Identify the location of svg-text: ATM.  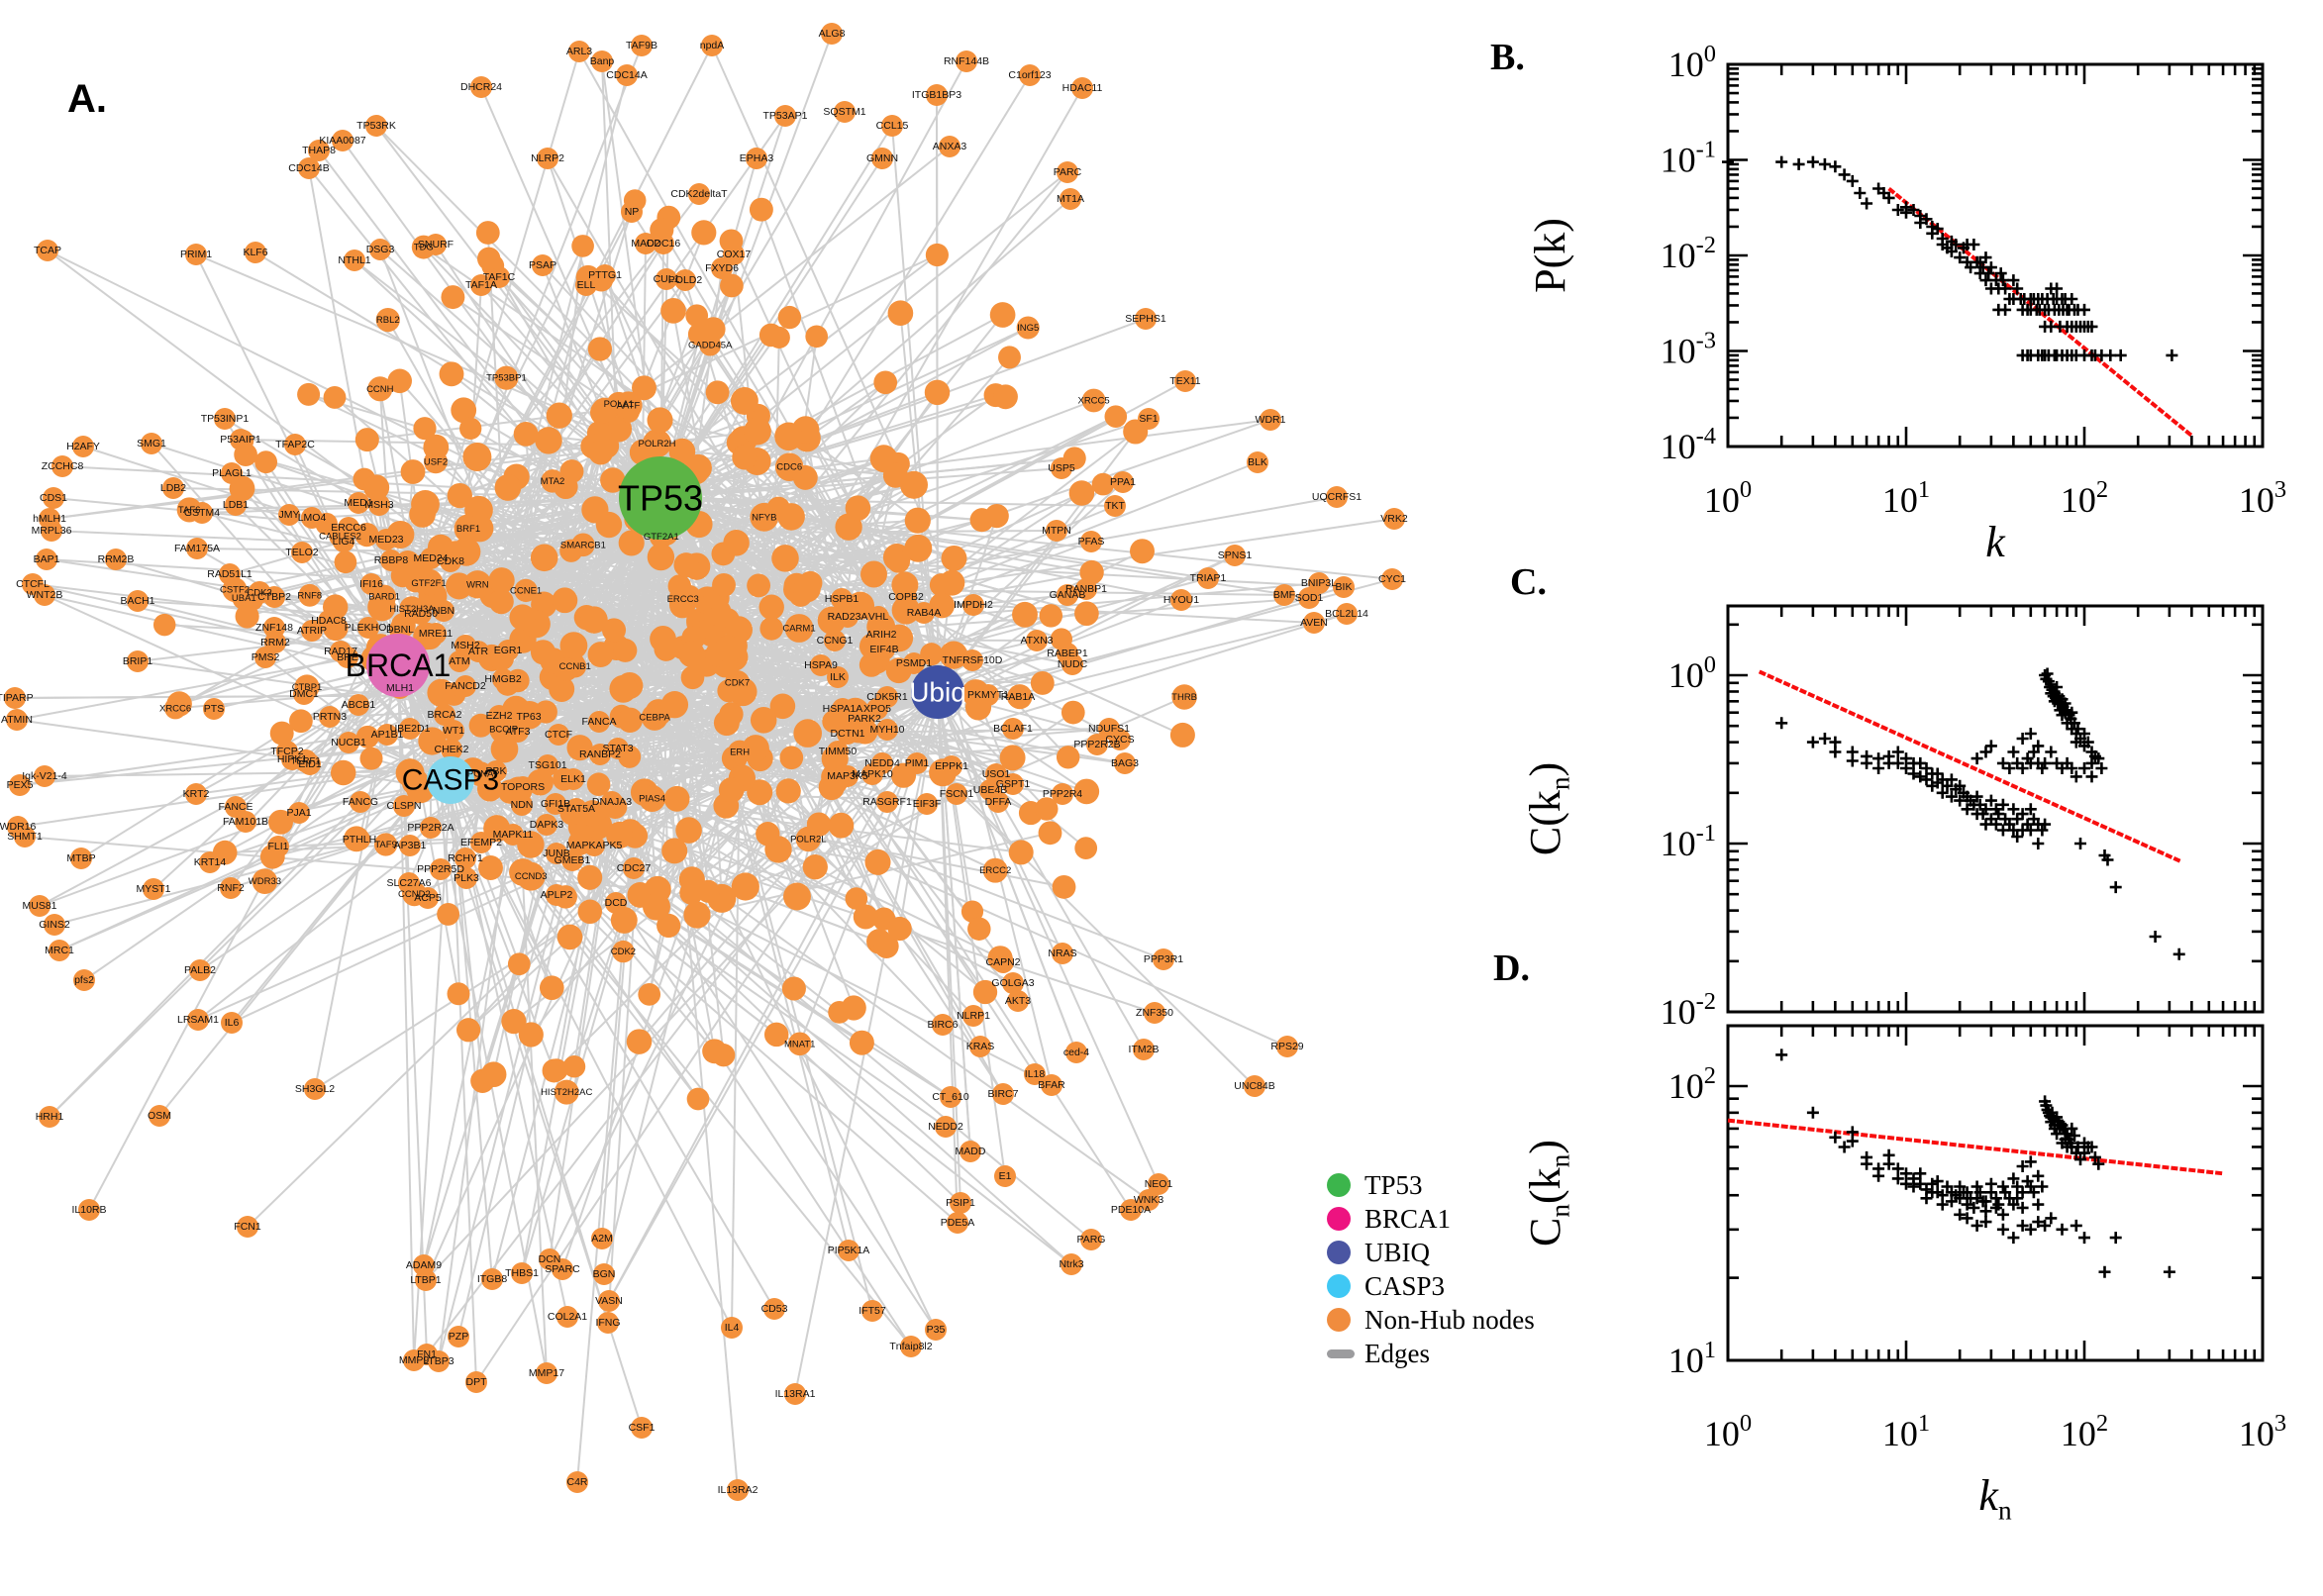
(459, 661).